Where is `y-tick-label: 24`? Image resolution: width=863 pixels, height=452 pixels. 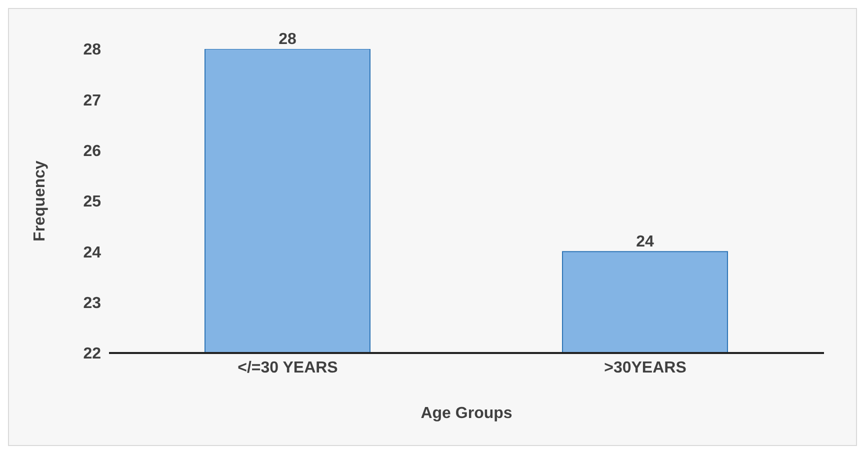 y-tick-label: 24 is located at coordinates (92, 253).